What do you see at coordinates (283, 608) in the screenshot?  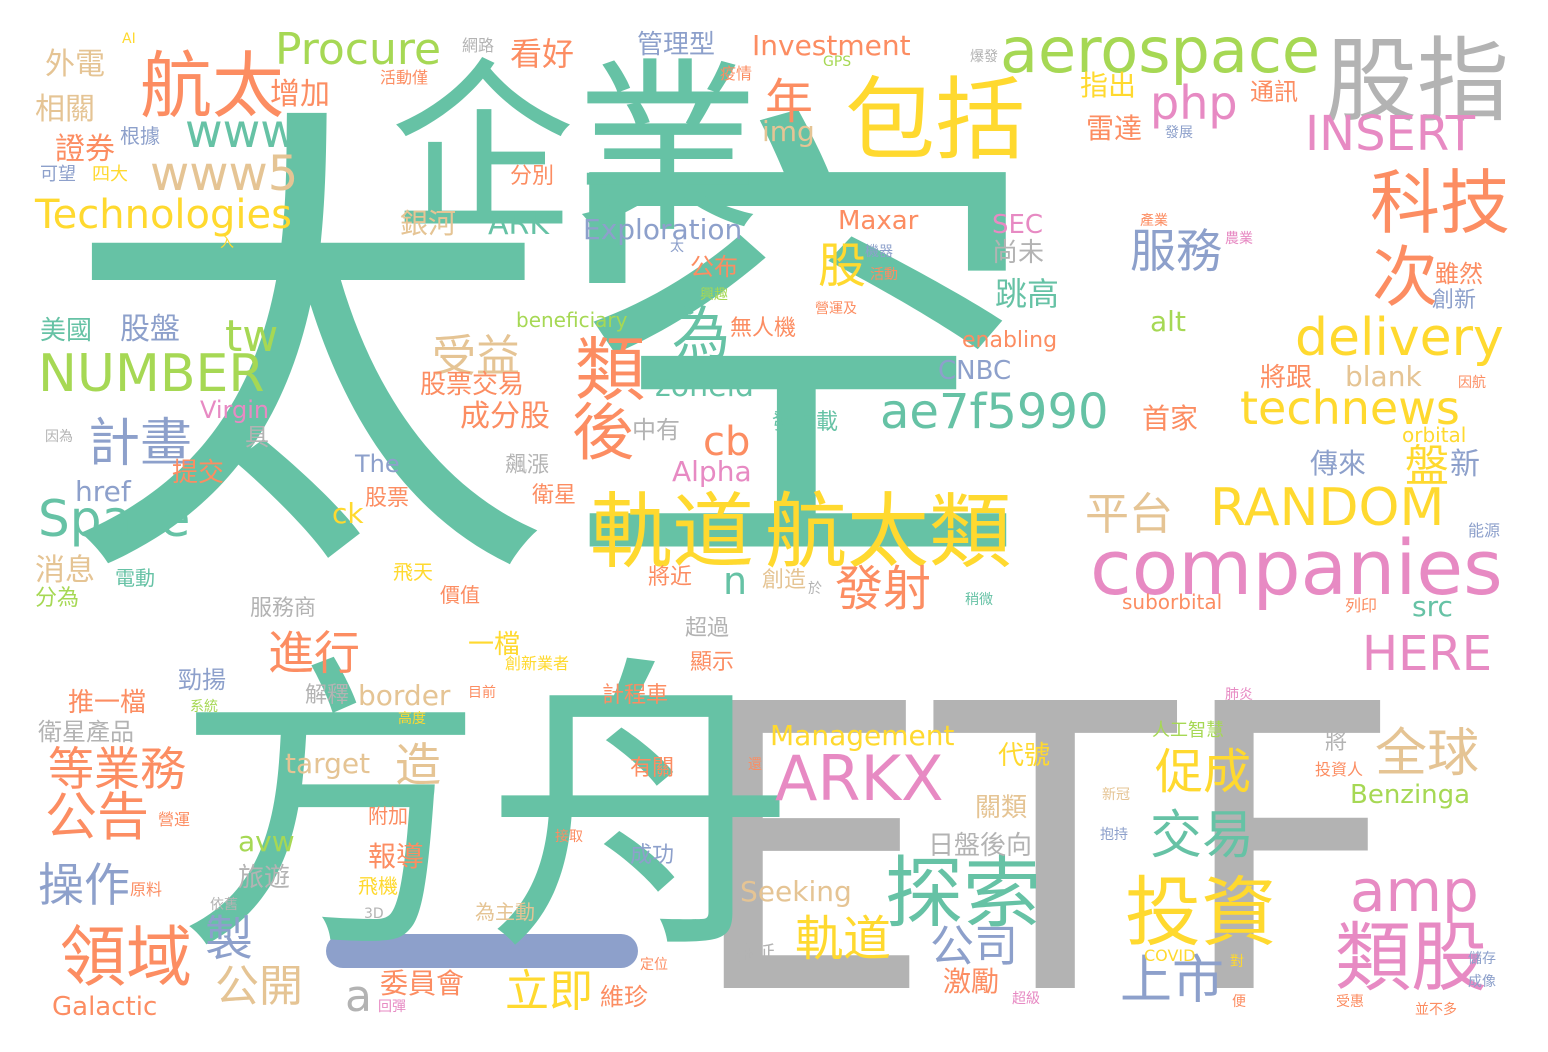 I see `word-130: 服務商` at bounding box center [283, 608].